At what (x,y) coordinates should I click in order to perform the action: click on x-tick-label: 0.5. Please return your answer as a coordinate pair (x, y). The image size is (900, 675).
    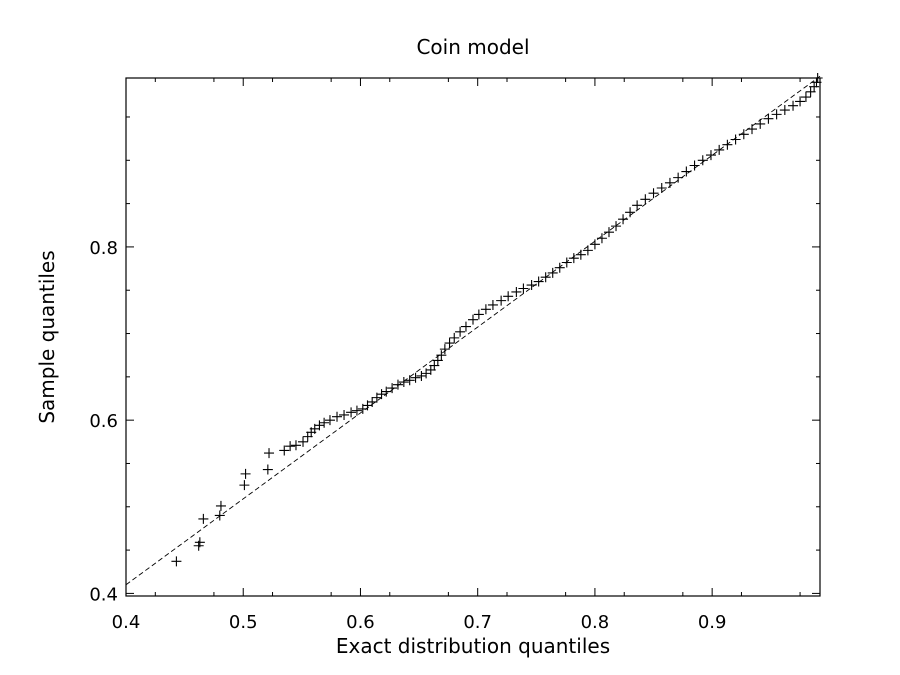
    Looking at the image, I should click on (243, 622).